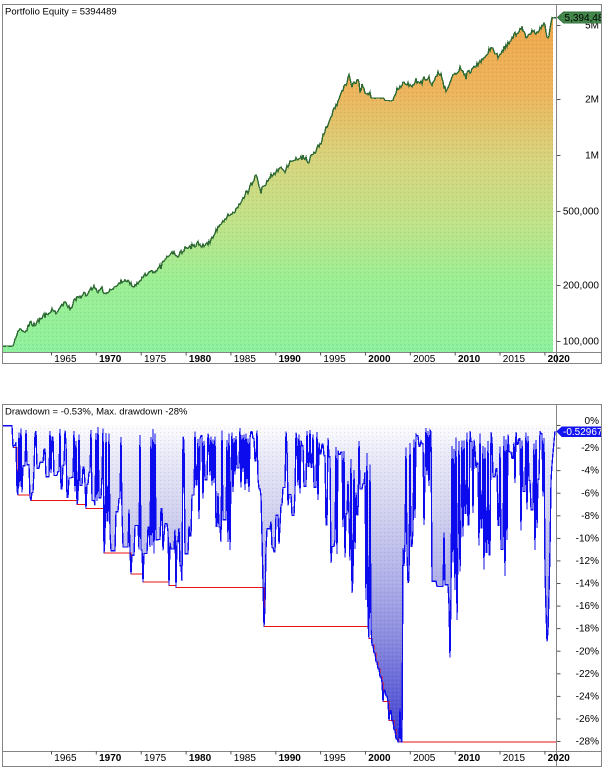 The width and height of the screenshot is (609, 778). What do you see at coordinates (592, 156) in the screenshot?
I see `svg-text: 1M` at bounding box center [592, 156].